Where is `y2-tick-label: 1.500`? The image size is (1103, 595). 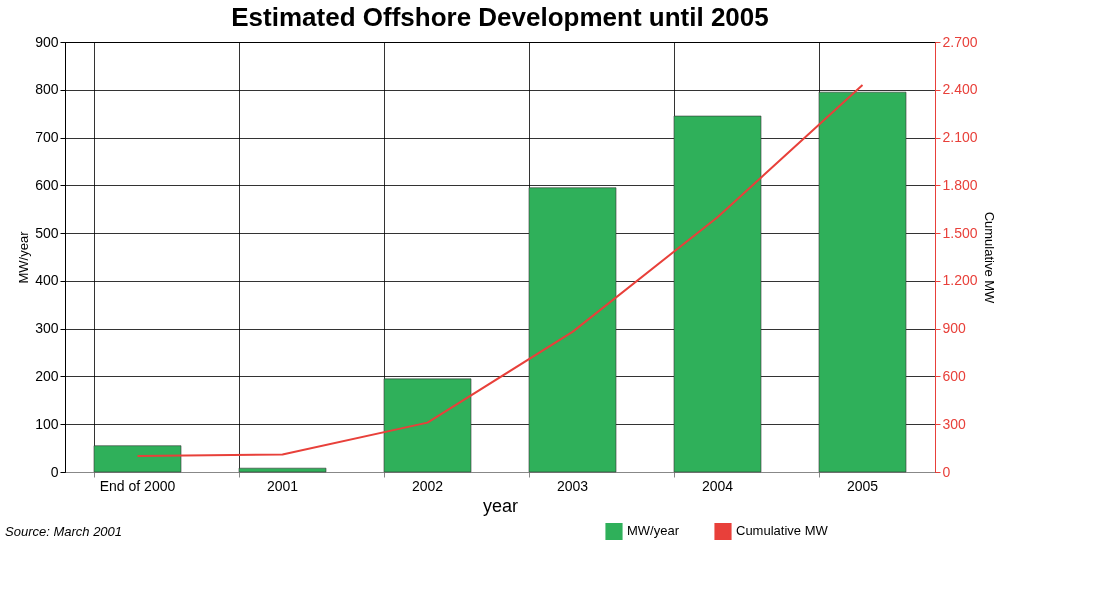
y2-tick-label: 1.500 is located at coordinates (960, 232).